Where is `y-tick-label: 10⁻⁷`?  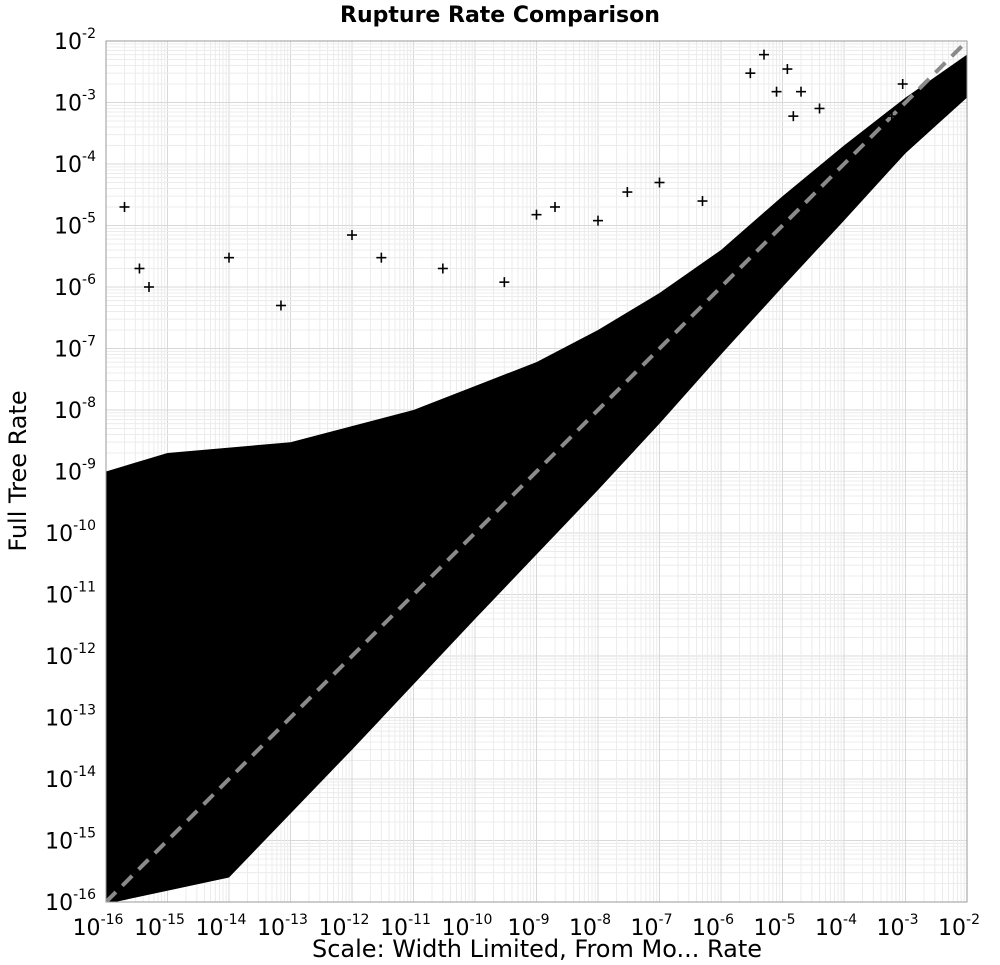
y-tick-label: 10⁻⁷ is located at coordinates (75, 348).